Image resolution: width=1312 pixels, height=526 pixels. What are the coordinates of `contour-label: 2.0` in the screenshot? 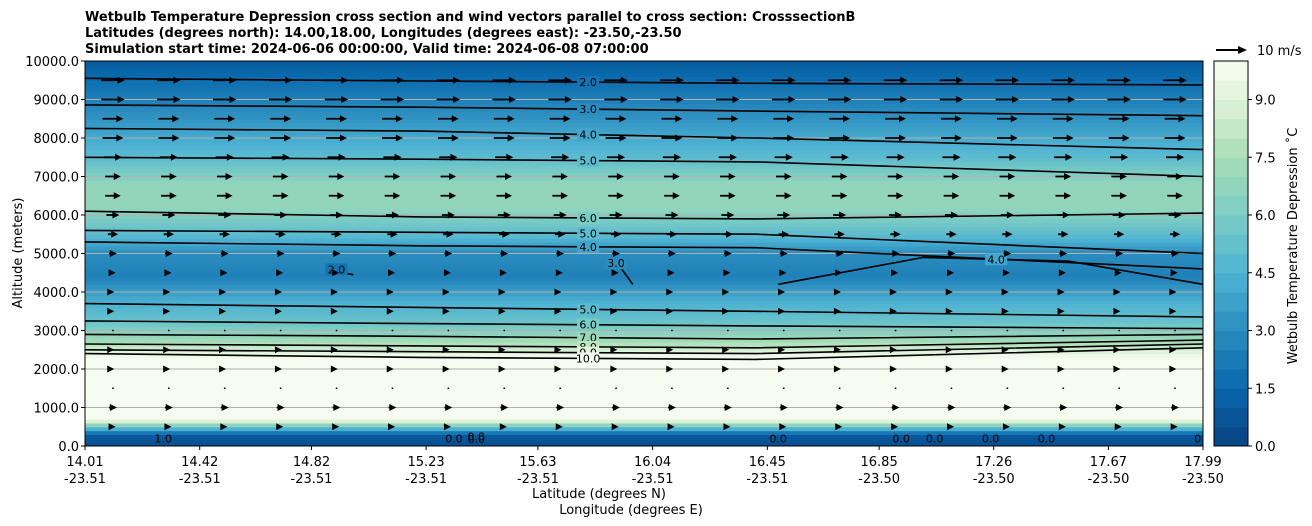 It's located at (337, 269).